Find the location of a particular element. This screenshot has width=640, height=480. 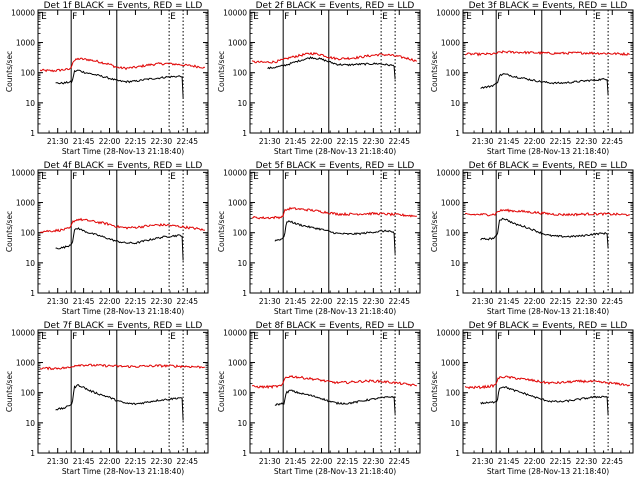

panel-title: Det 8f BLACK = Events, RED = LLD is located at coordinates (335, 326).